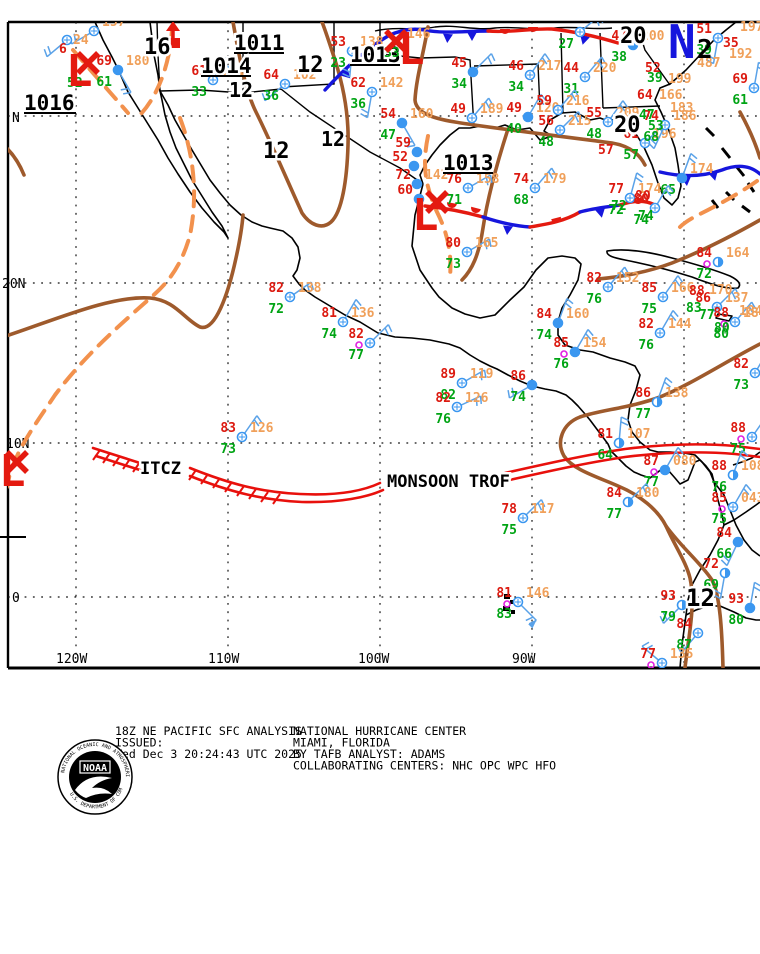 Image resolution: width=760 pixels, height=954 pixels. Describe the element at coordinates (697, 291) in the screenshot. I see `station-value-label: 88` at that location.